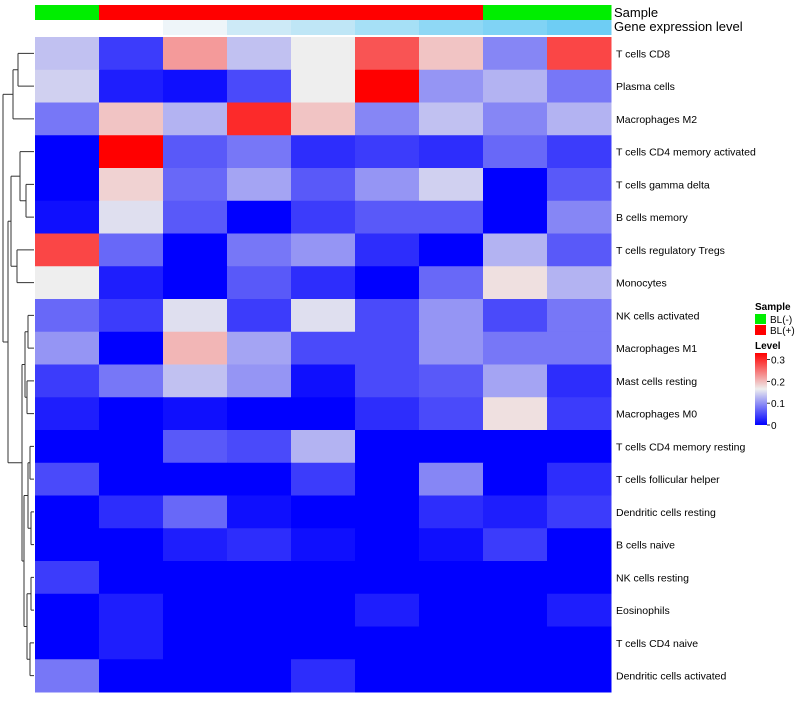 The width and height of the screenshot is (800, 705). I want to click on legend: Sample BL(-)BL(+) Level 0.3 0.2 0.1 0, so click(775, 367).